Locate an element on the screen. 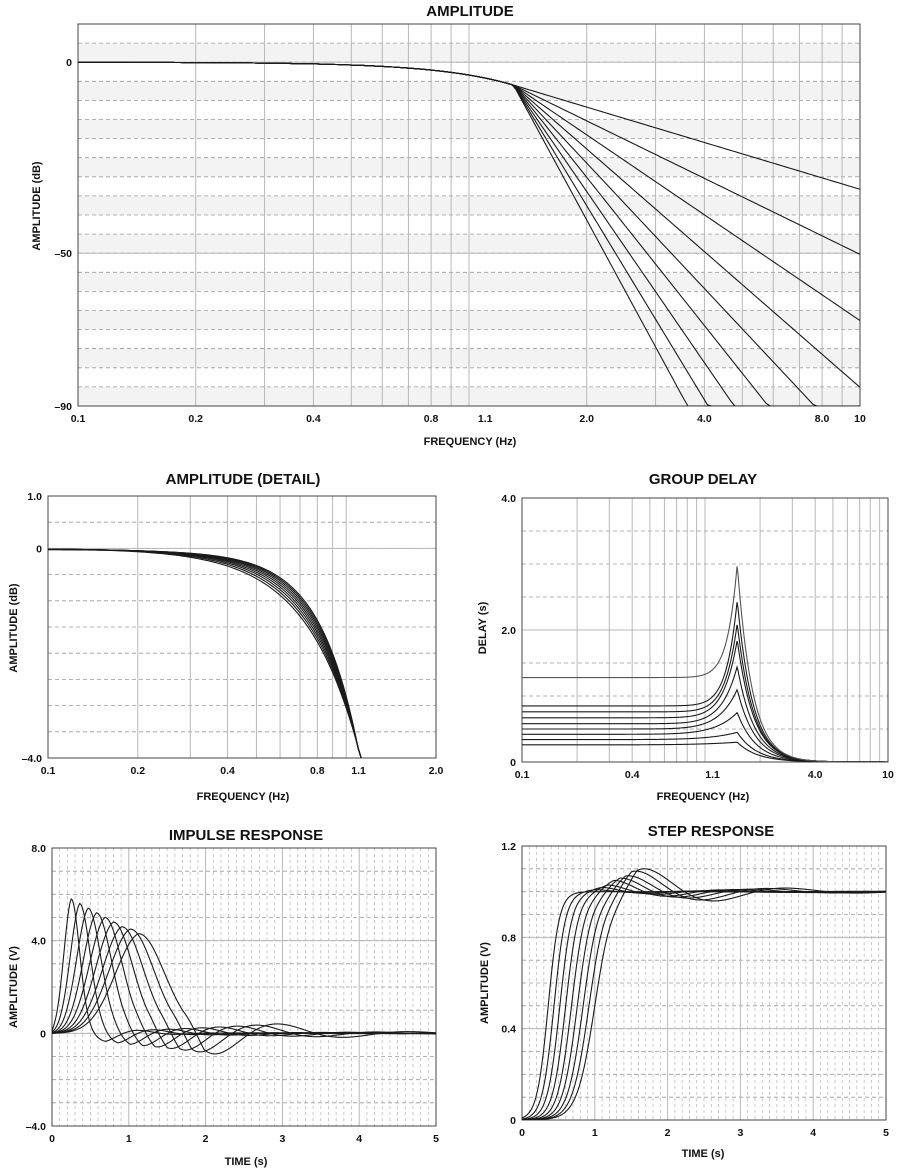 Image resolution: width=900 pixels, height=1175 pixels. group-delay-curves is located at coordinates (705, 664).